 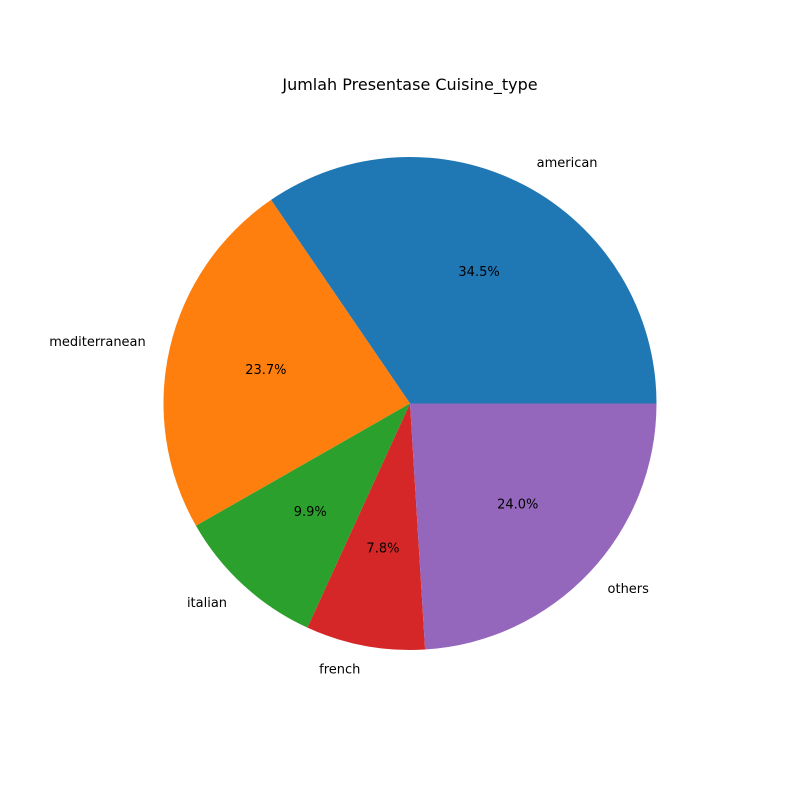 I want to click on pie-slice-mediterranean, so click(x=286, y=362).